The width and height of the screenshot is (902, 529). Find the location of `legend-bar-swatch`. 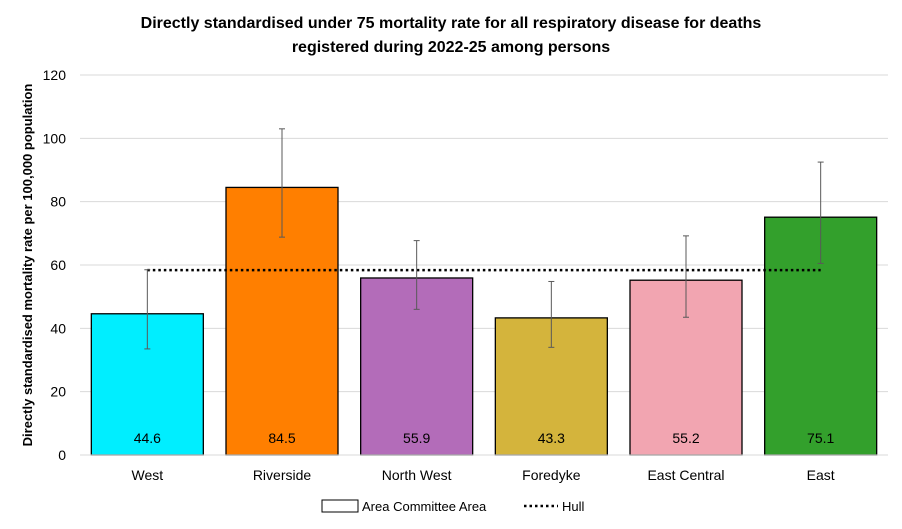

legend-bar-swatch is located at coordinates (340, 506).